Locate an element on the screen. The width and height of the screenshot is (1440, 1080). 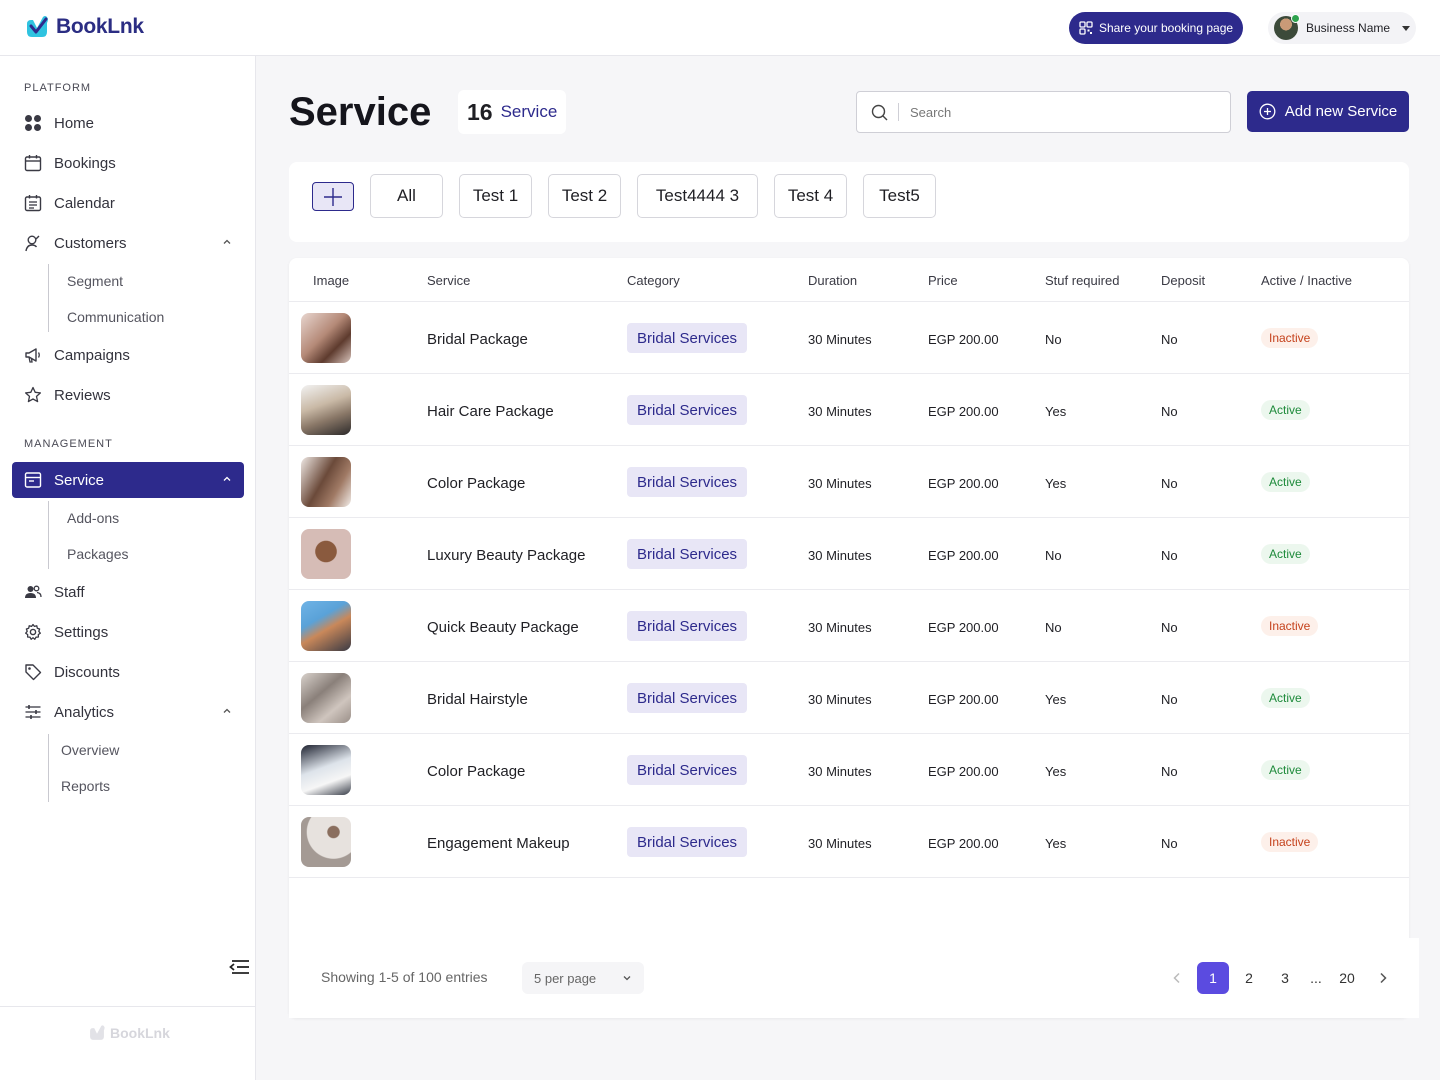
search-box is located at coordinates (1043, 112).